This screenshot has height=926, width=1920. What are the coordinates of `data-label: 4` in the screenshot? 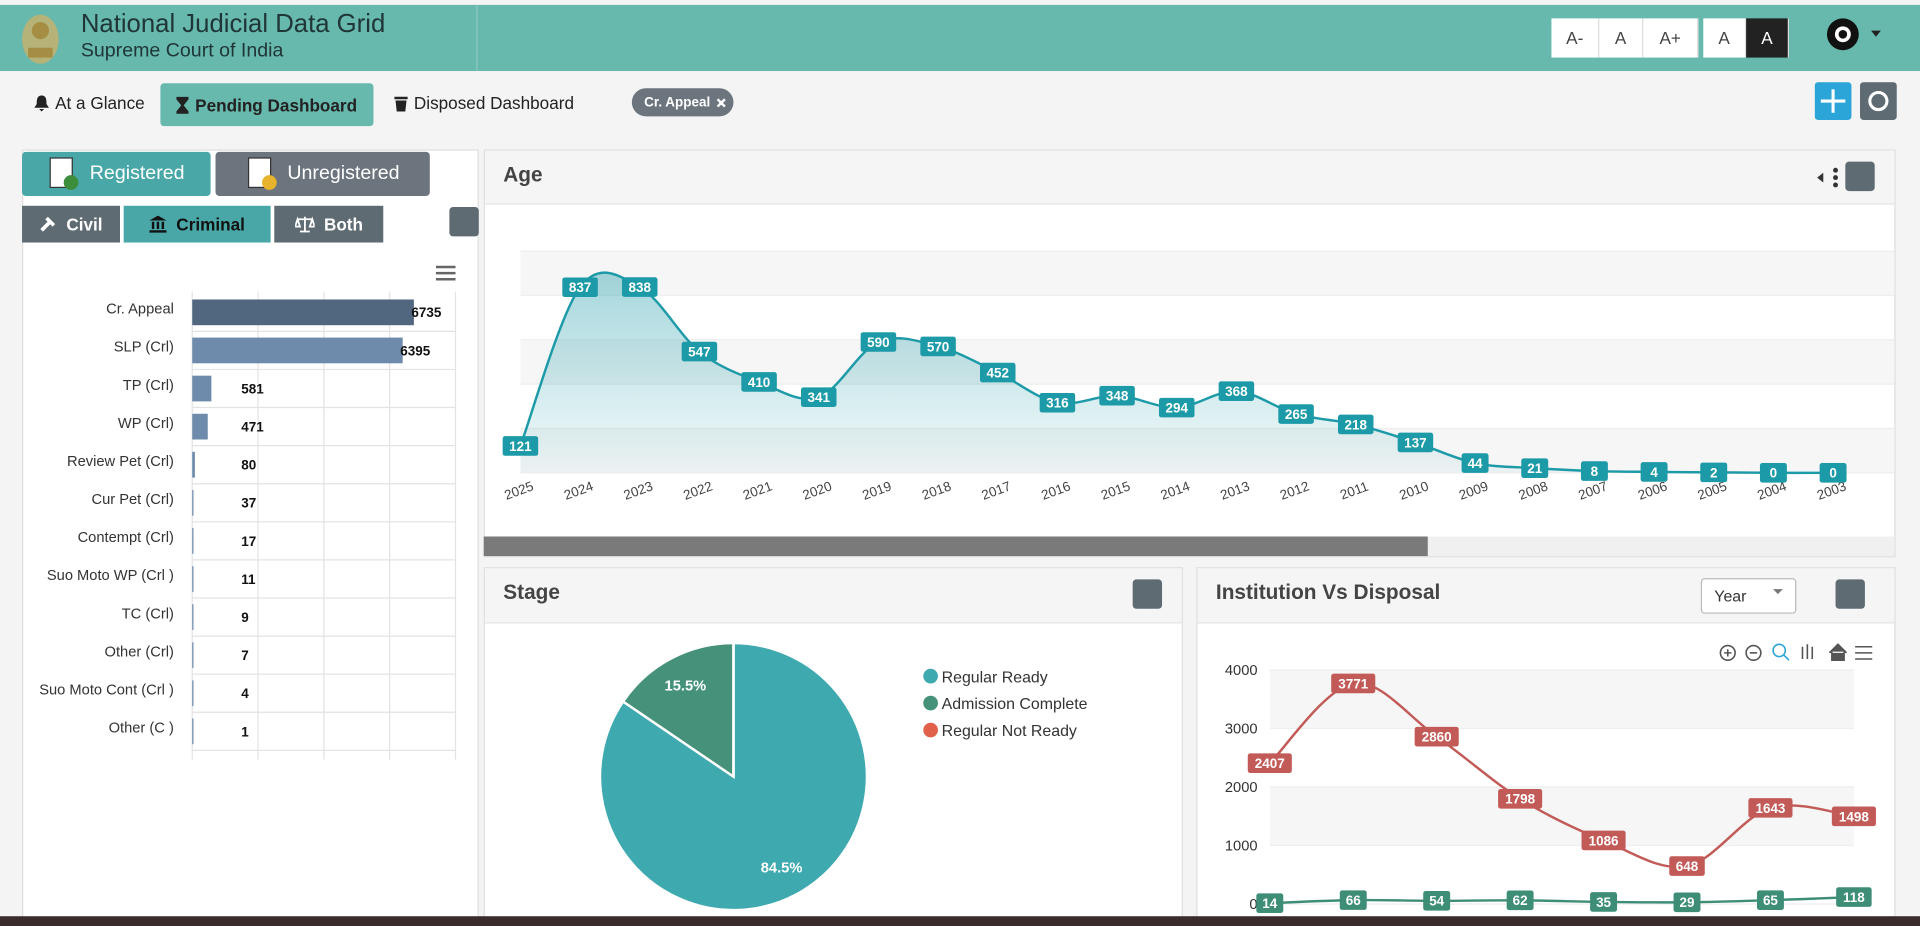 It's located at (1654, 472).